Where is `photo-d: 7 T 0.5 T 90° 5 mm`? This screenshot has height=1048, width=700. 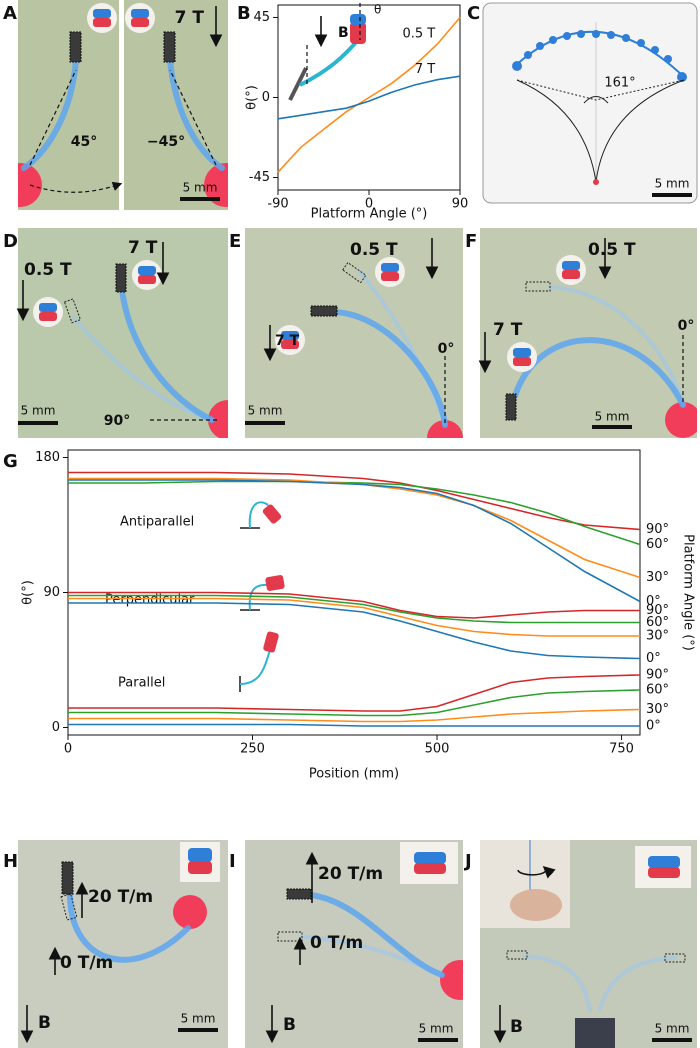 photo-d: 7 T 0.5 T 90° 5 mm is located at coordinates (122, 333).